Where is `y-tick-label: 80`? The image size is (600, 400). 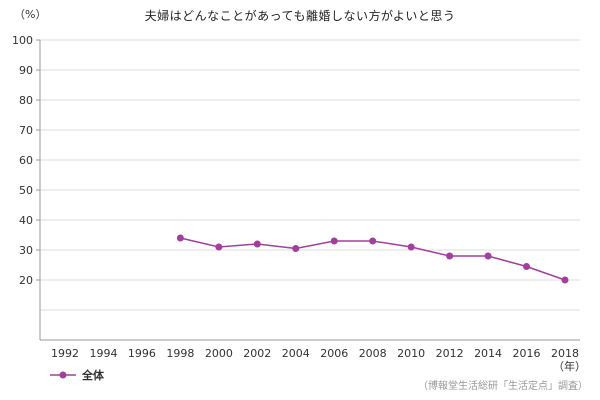 y-tick-label: 80 is located at coordinates (26, 100).